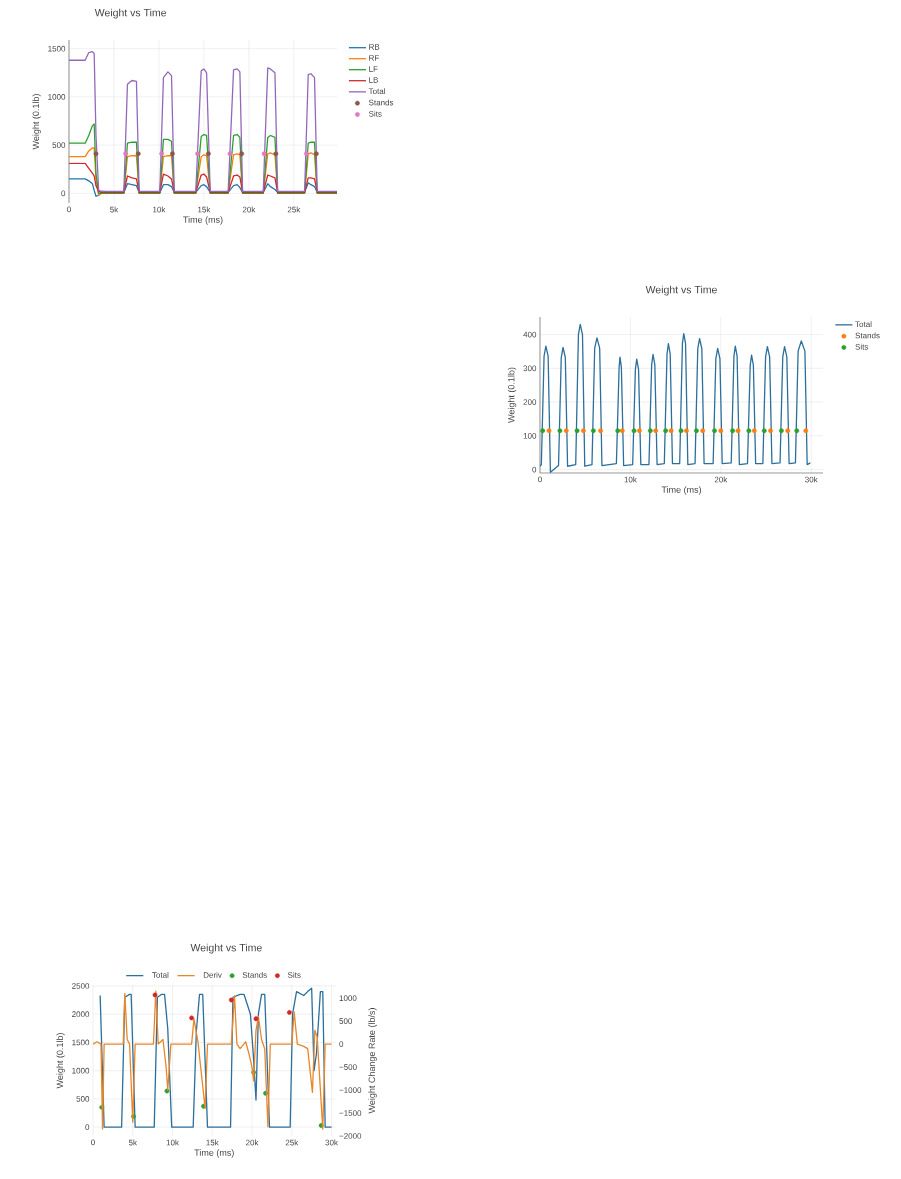 This screenshot has height=1179, width=901. Describe the element at coordinates (372, 1061) in the screenshot. I see `y2-axis-title: Weight Change Rate (lb/s)` at that location.